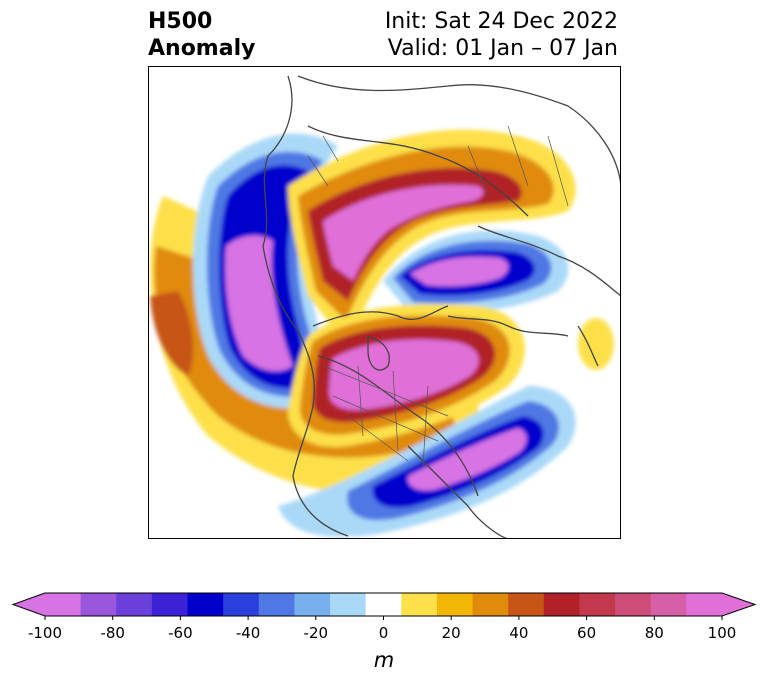 The width and height of the screenshot is (768, 684). What do you see at coordinates (45, 633) in the screenshot?
I see `colorbar-tick-label: -100` at bounding box center [45, 633].